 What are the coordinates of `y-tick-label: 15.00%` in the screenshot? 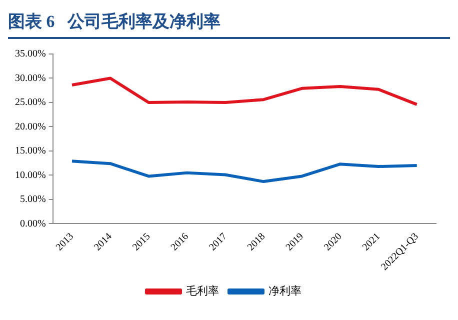 It's located at (30, 151).